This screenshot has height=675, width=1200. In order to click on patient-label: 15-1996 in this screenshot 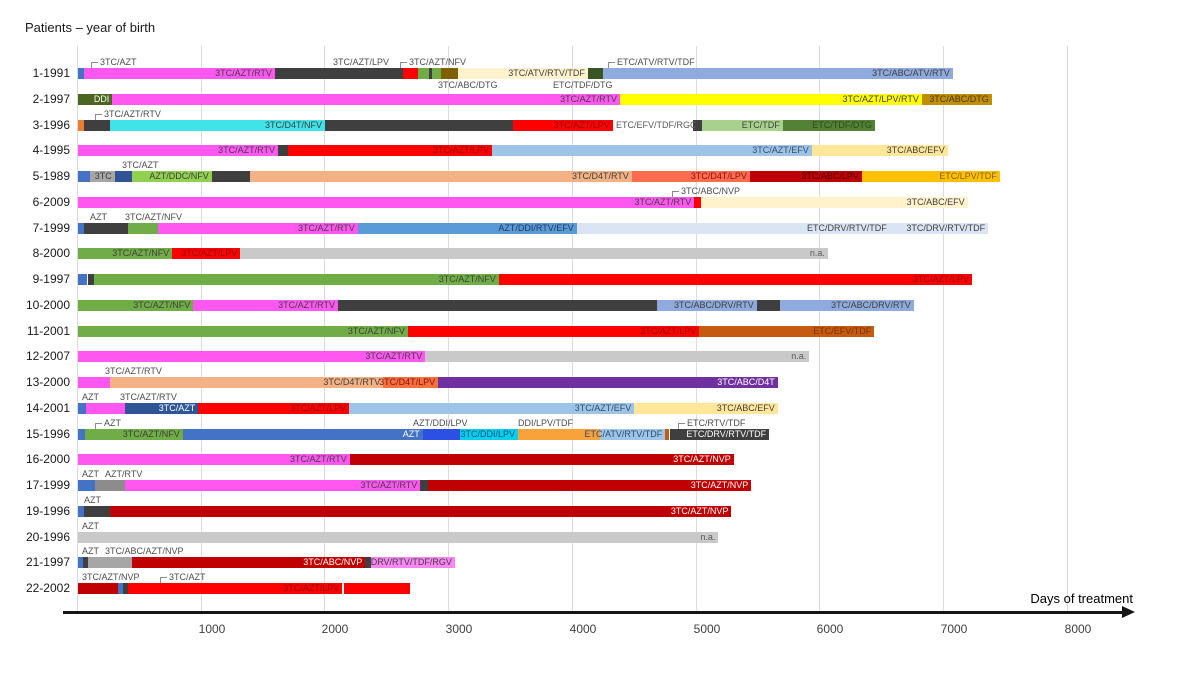, I will do `click(47, 434)`.